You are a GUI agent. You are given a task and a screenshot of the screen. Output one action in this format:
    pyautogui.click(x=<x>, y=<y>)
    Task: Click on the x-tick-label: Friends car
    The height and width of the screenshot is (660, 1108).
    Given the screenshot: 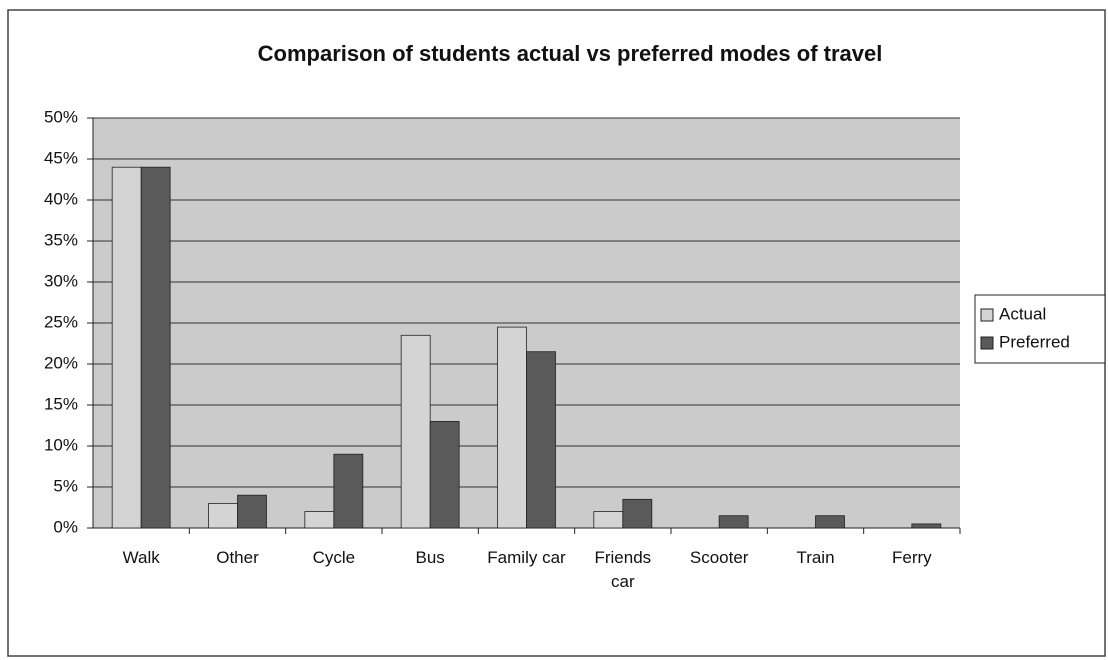 What is the action you would take?
    pyautogui.click(x=623, y=569)
    